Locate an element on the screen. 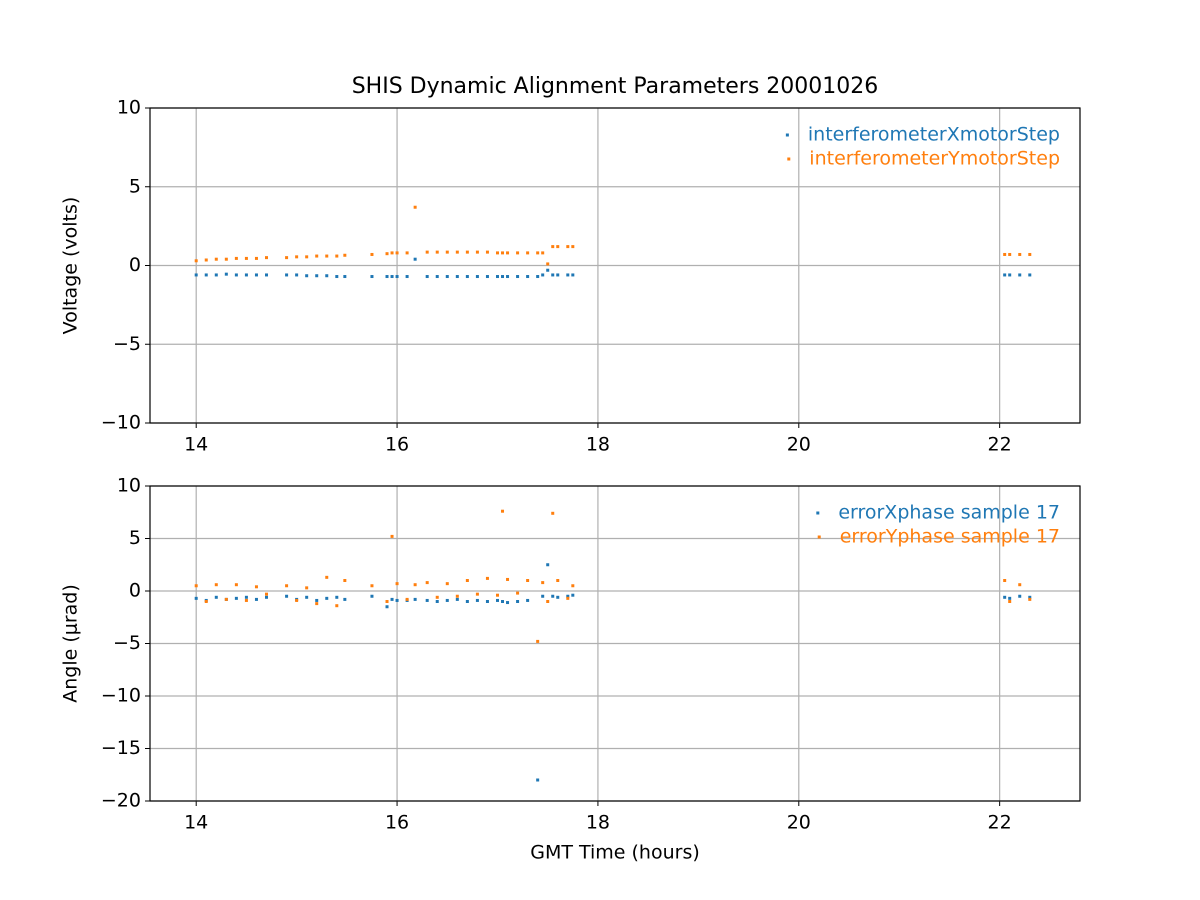 The height and width of the screenshot is (900, 1200). legend-marker is located at coordinates (789, 159).